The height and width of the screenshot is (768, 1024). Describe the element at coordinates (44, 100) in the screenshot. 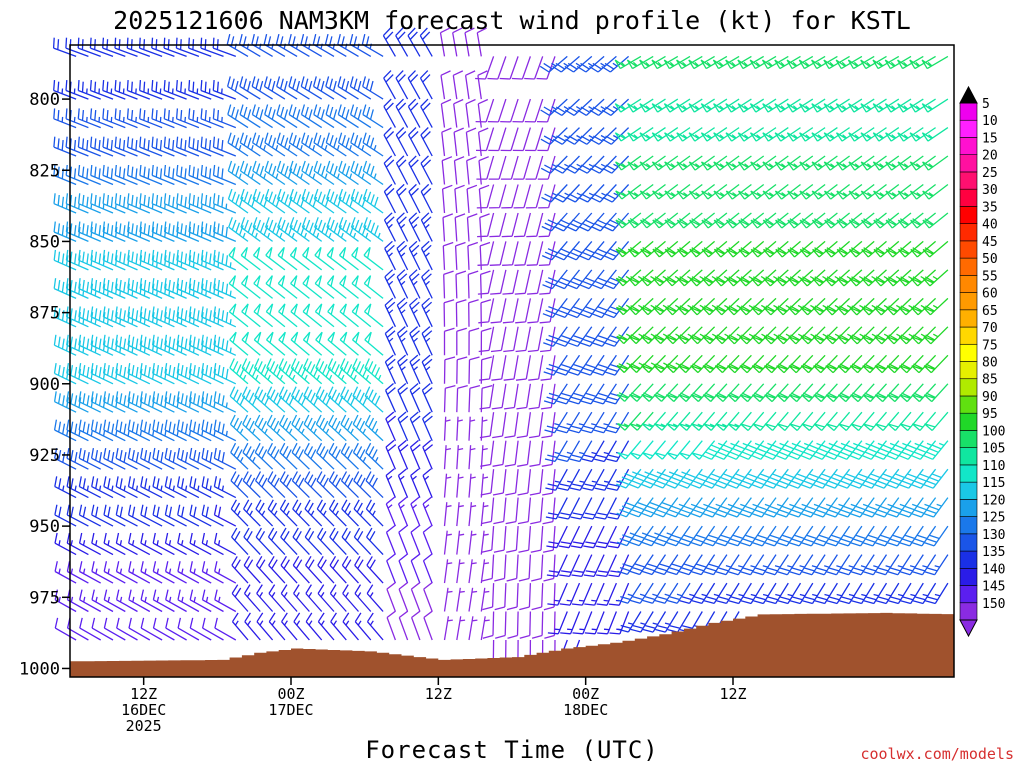

I see `y-tick-label: 800` at that location.